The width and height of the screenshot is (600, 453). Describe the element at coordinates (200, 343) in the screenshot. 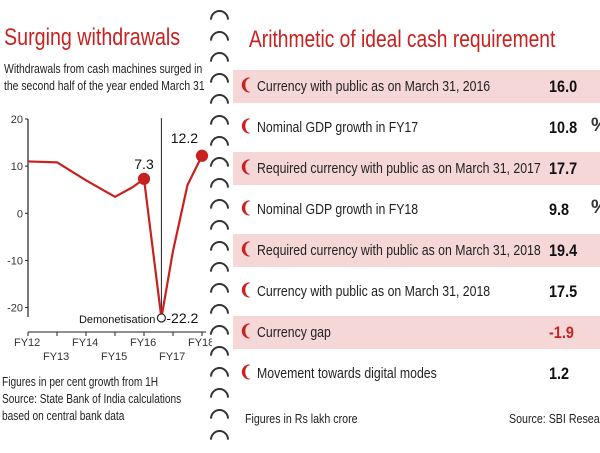

I see `x-tick-label: FY18` at that location.